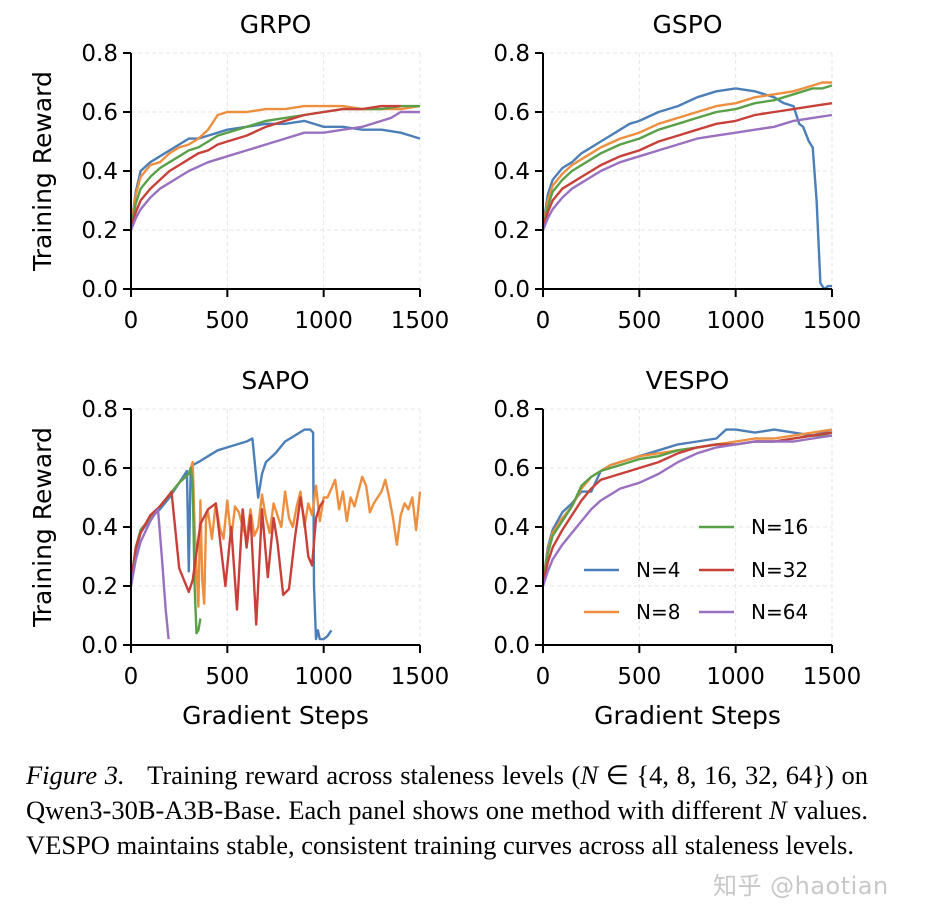 This screenshot has height=921, width=926. What do you see at coordinates (658, 612) in the screenshot?
I see `legend-label-n8: N=8` at bounding box center [658, 612].